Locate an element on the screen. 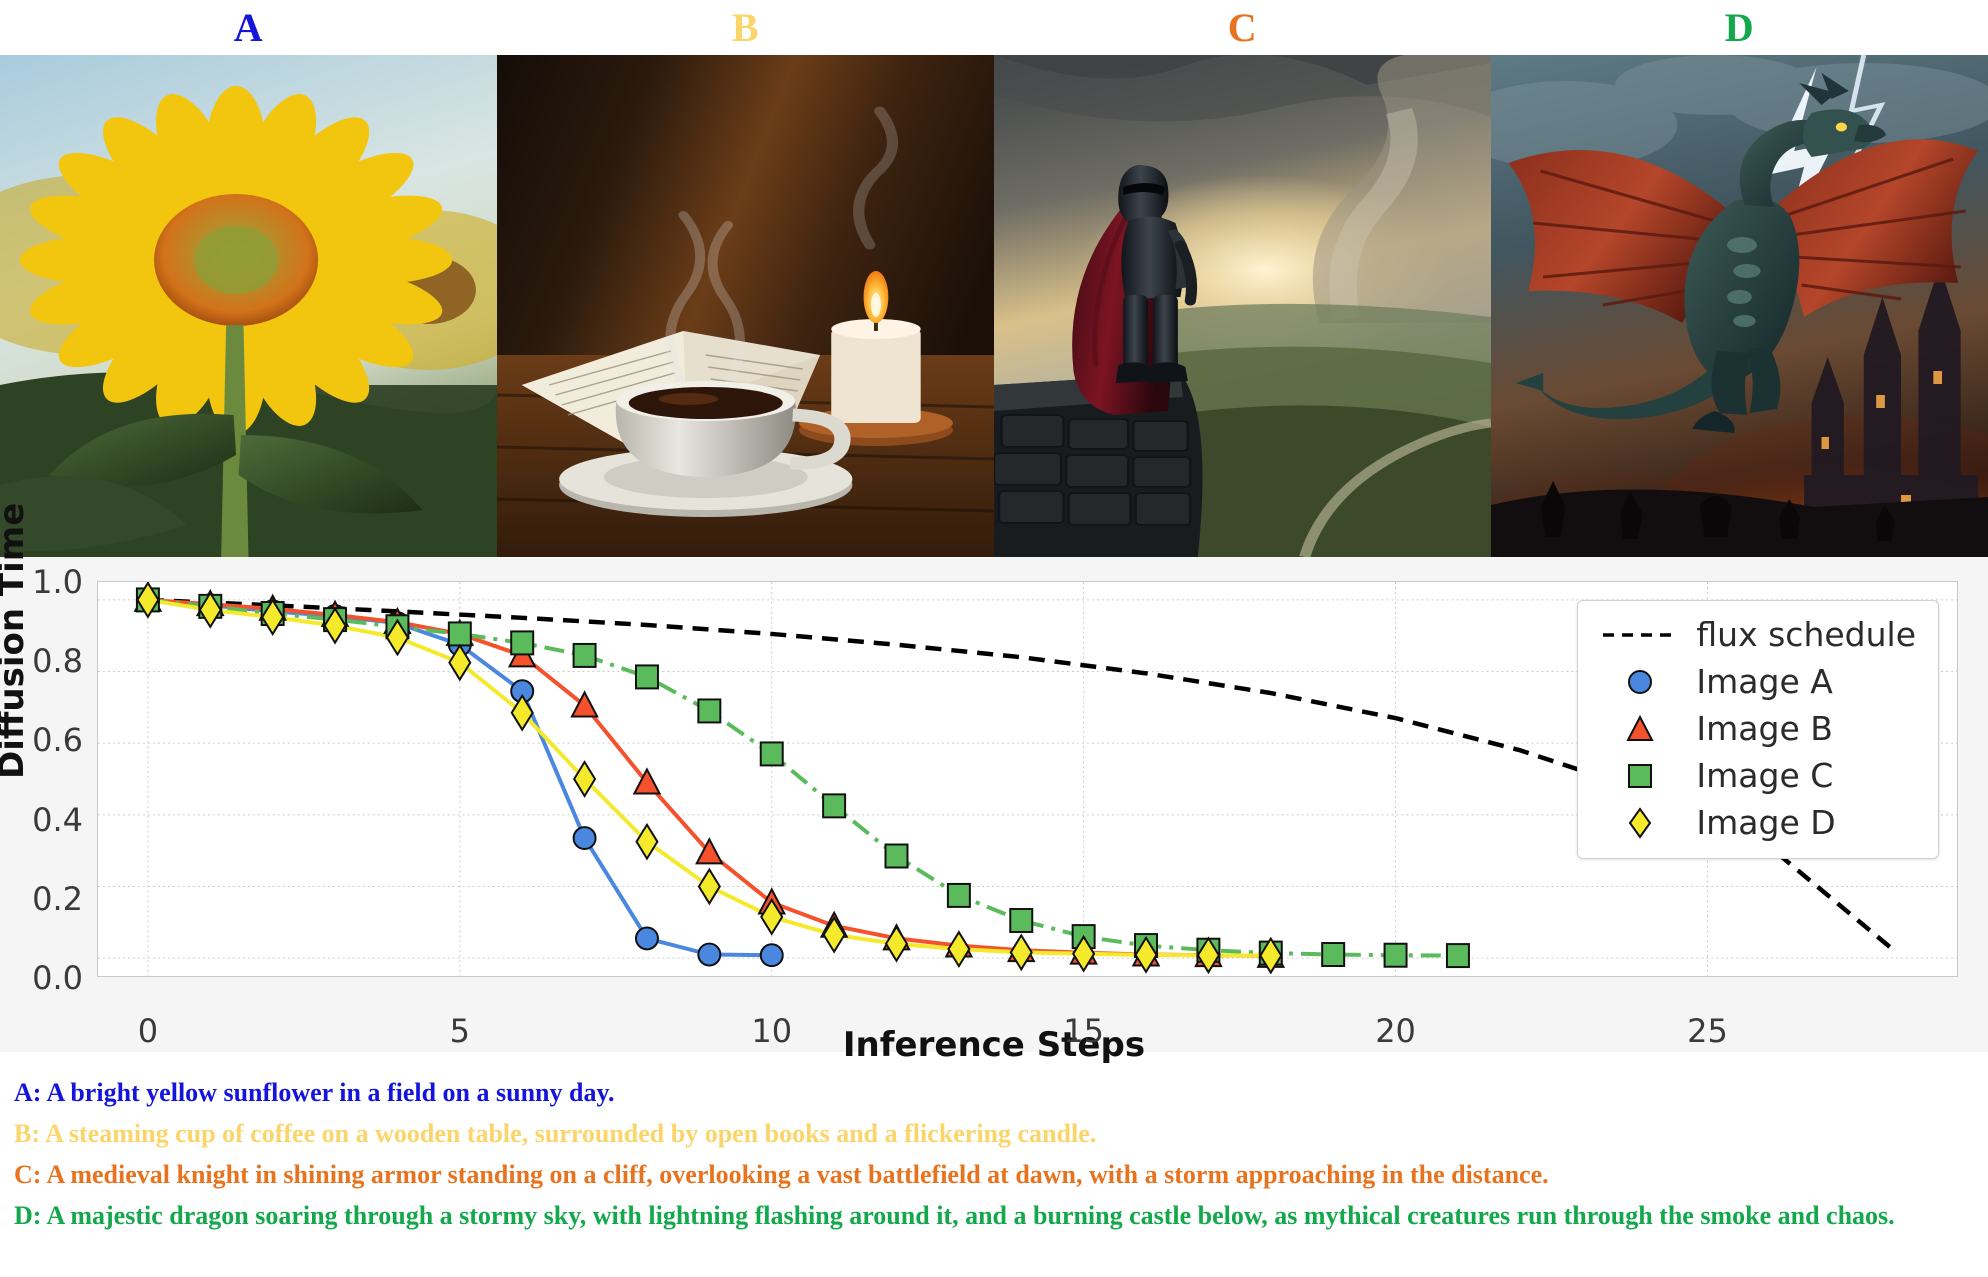  legend-item-image-b: Image B is located at coordinates (1755, 728).